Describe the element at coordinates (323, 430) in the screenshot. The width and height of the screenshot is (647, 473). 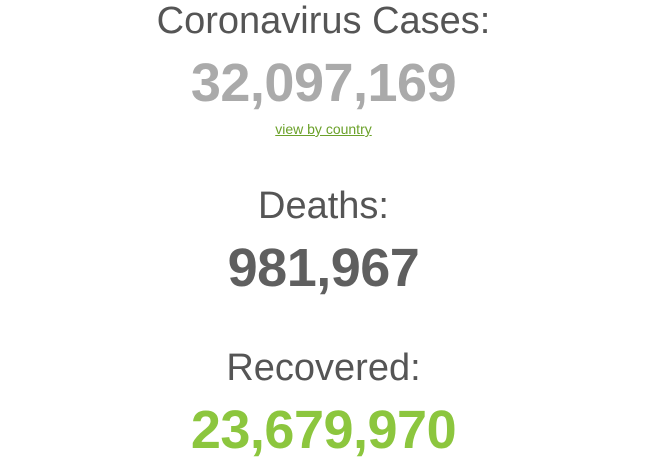
I see `recovered-value: 23,679,970` at that location.